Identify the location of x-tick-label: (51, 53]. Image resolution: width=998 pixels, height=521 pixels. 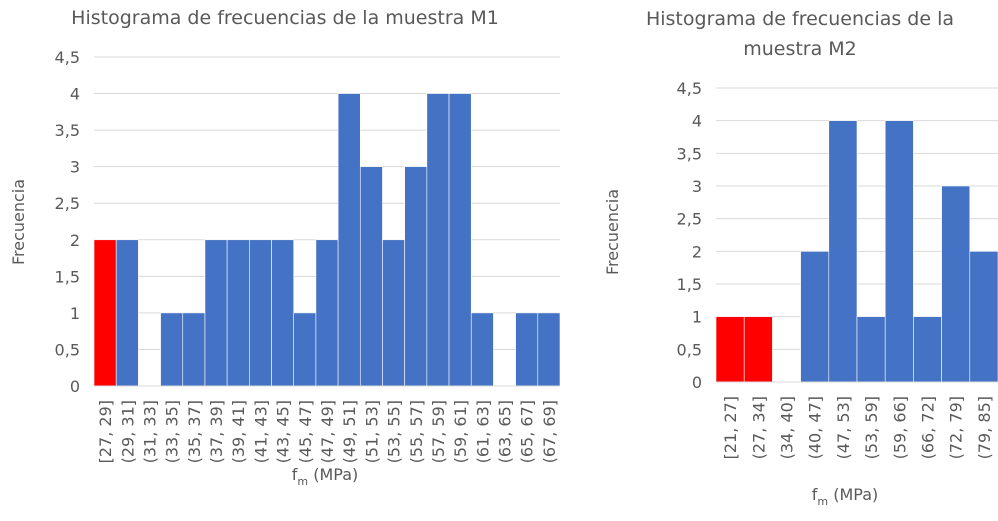
(371, 431).